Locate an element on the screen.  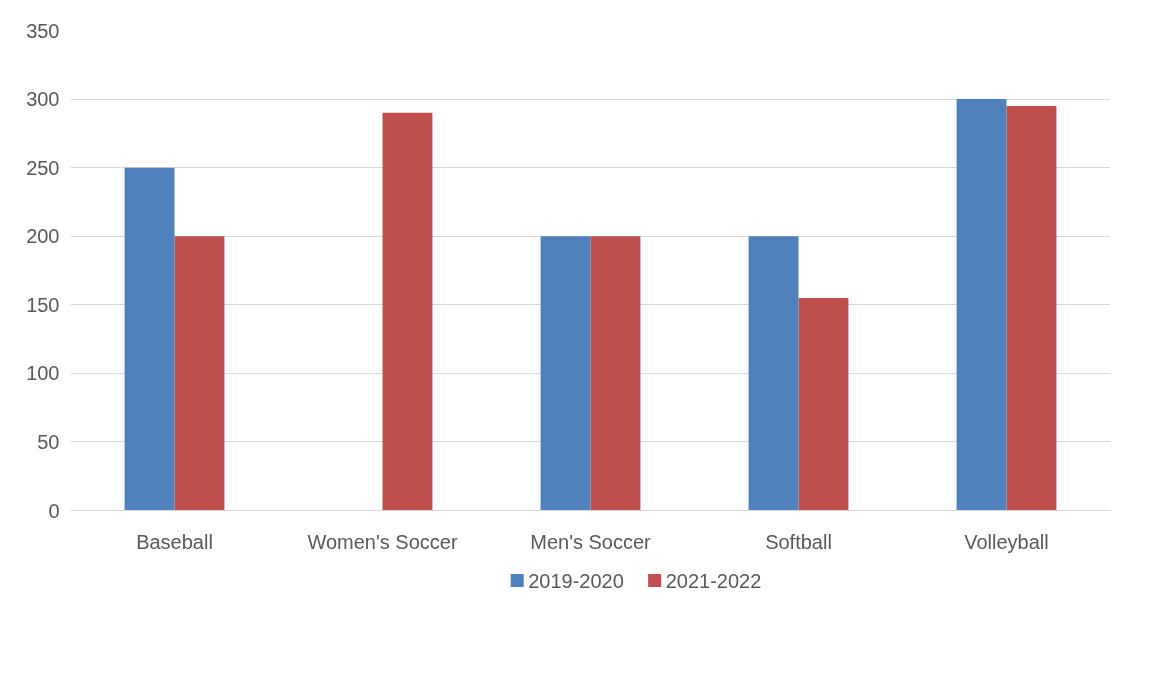
legend-label: 2021-2022 is located at coordinates (713, 580).